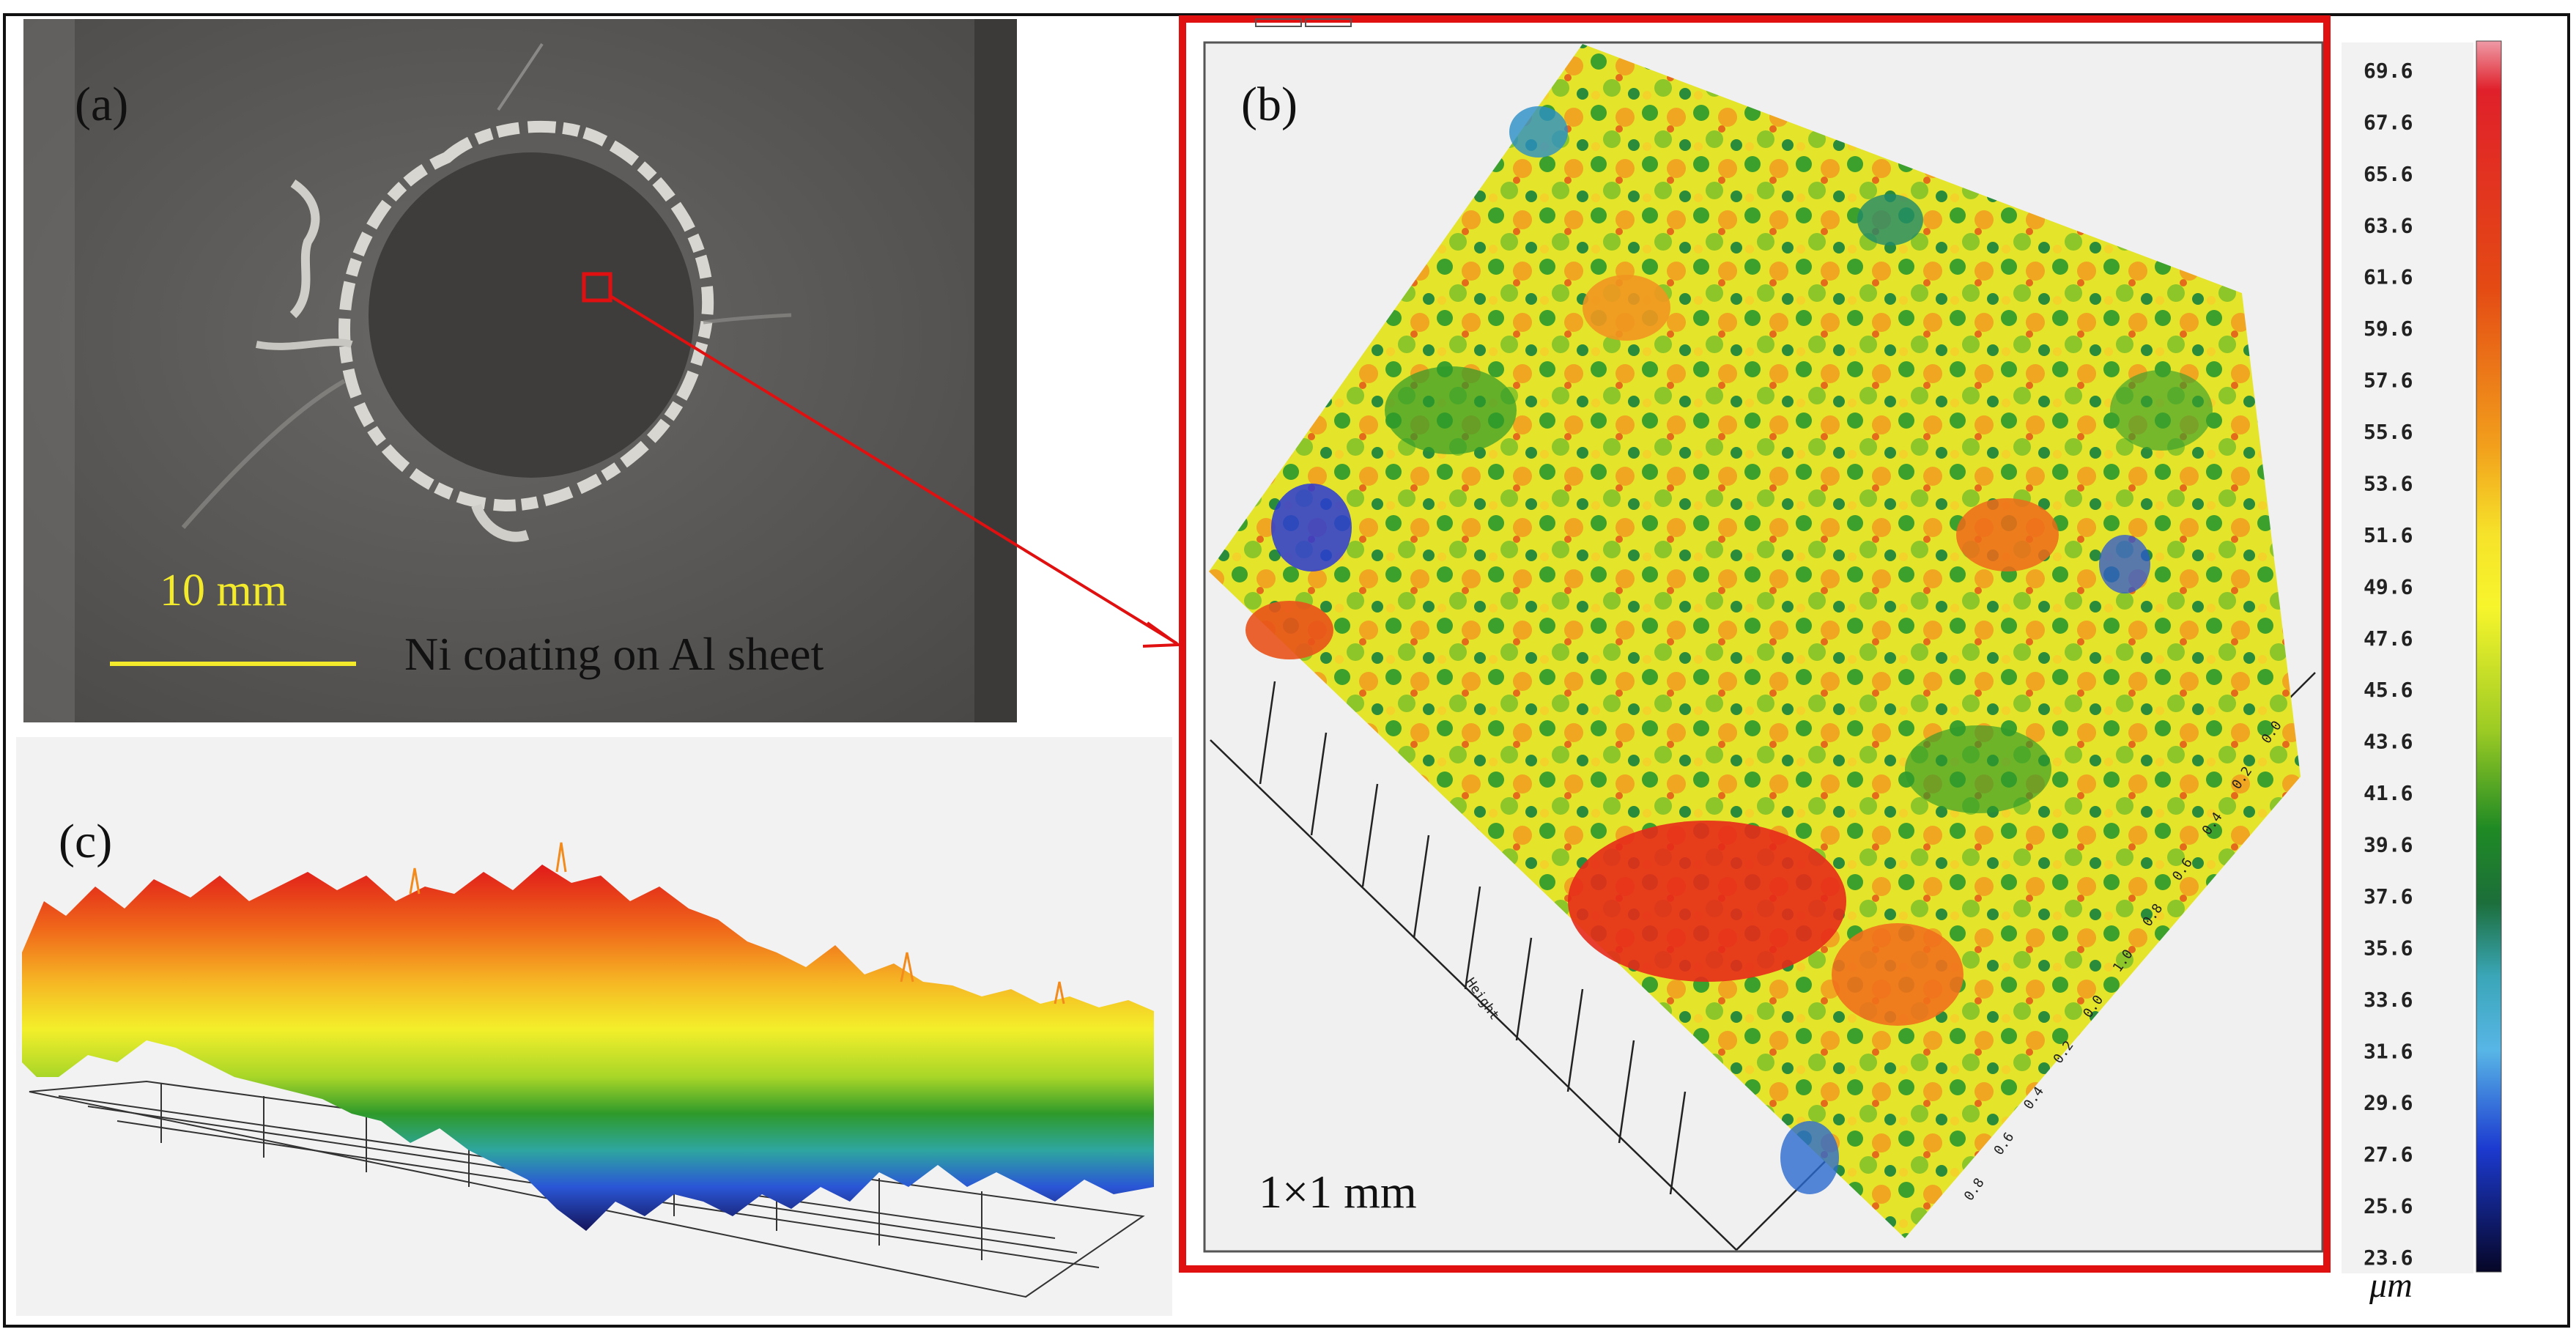 Image resolution: width=2576 pixels, height=1332 pixels. I want to click on hot-spot-main, so click(1707, 901).